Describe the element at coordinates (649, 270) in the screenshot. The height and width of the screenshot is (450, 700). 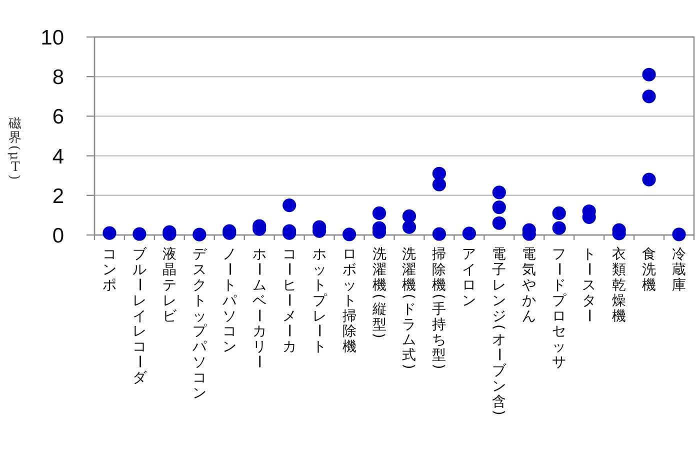
I see `x-tick-label: 食洗機` at that location.